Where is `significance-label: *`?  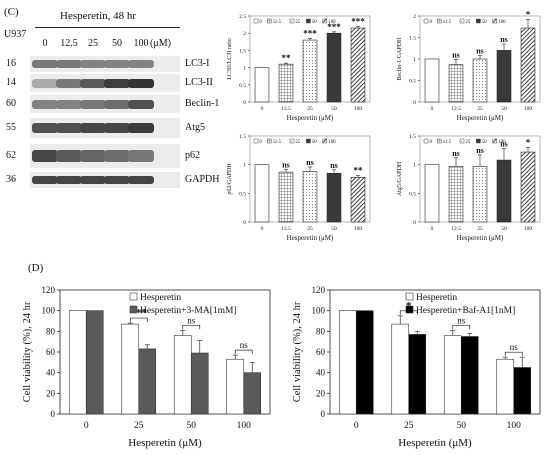
significance-label: * is located at coordinates (528, 142).